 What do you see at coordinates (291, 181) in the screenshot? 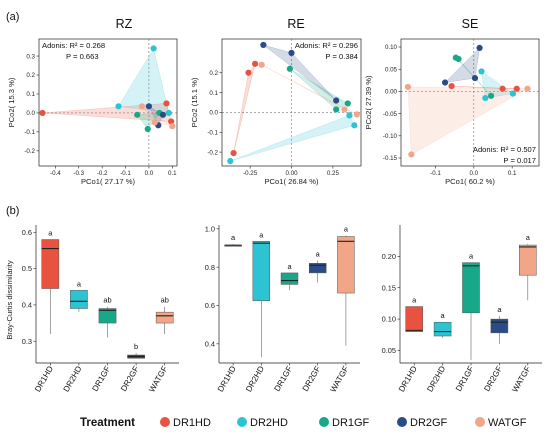
I see `x-axis-label: PCo1( 26.84 %)` at bounding box center [291, 181].